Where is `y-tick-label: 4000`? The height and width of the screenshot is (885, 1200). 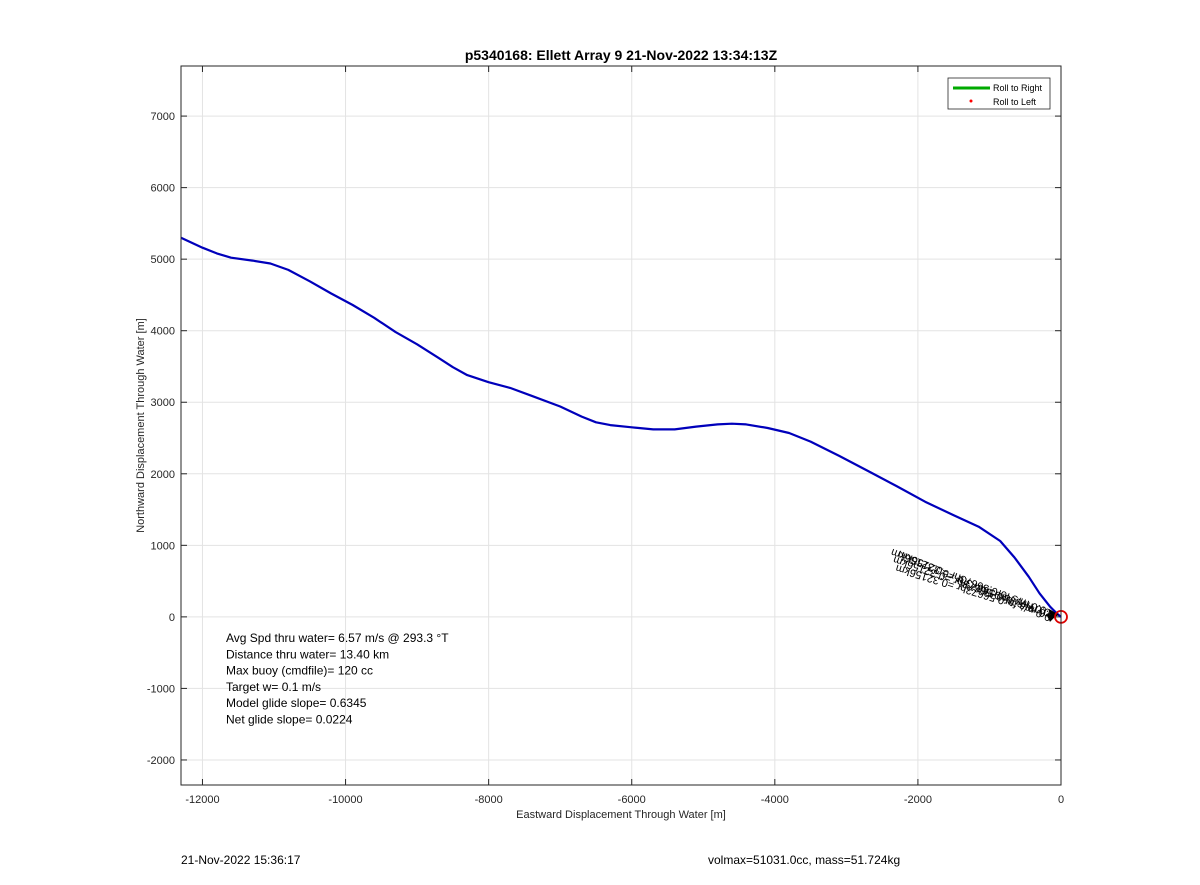
y-tick-label: 4000 is located at coordinates (163, 332).